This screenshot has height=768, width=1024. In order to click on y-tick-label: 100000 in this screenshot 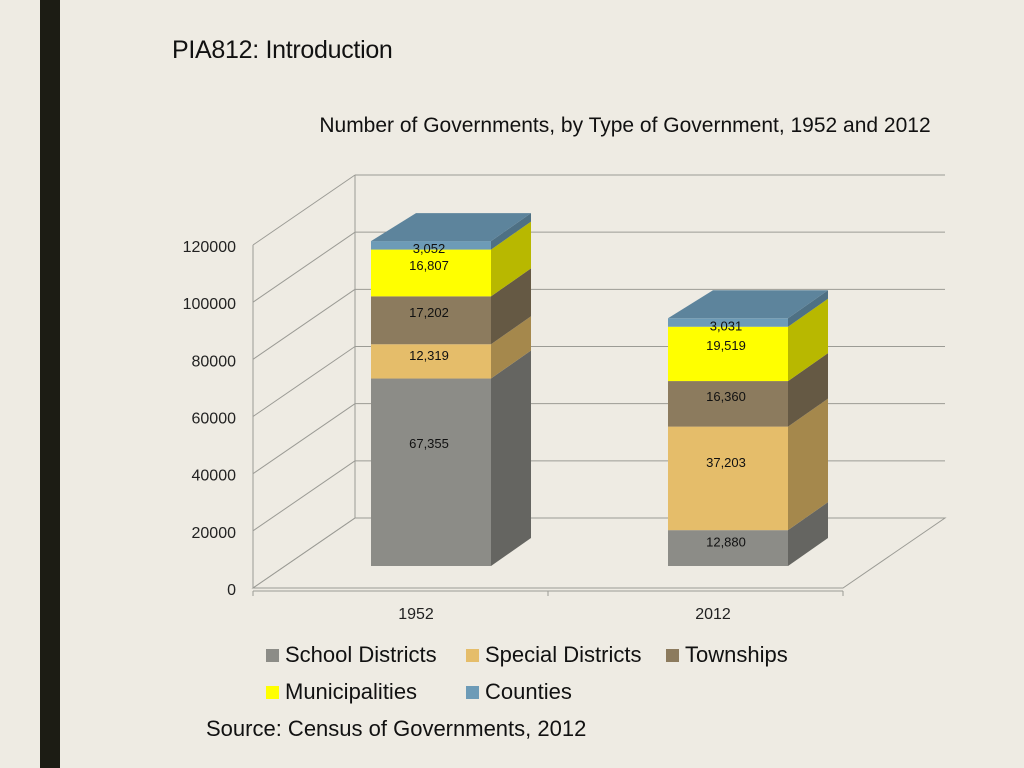, I will do `click(209, 304)`.